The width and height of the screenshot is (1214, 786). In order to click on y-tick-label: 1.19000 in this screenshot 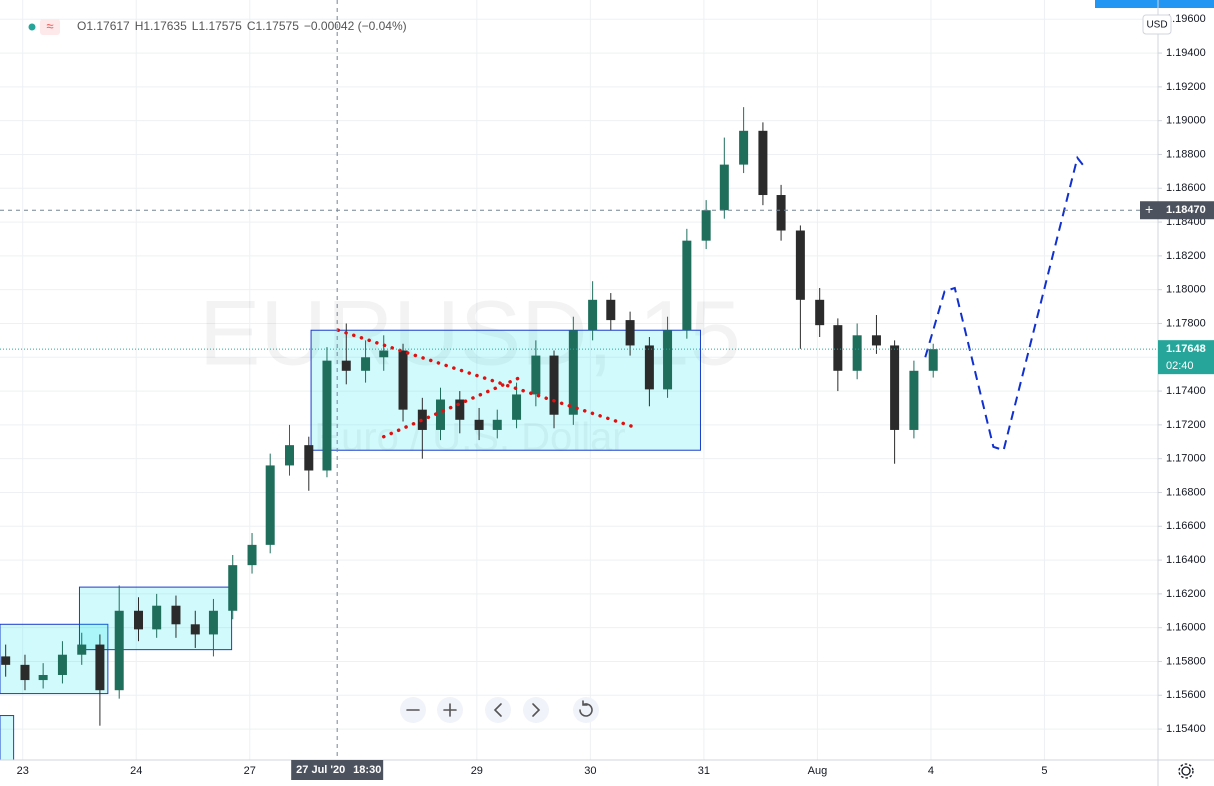, I will do `click(1186, 121)`.